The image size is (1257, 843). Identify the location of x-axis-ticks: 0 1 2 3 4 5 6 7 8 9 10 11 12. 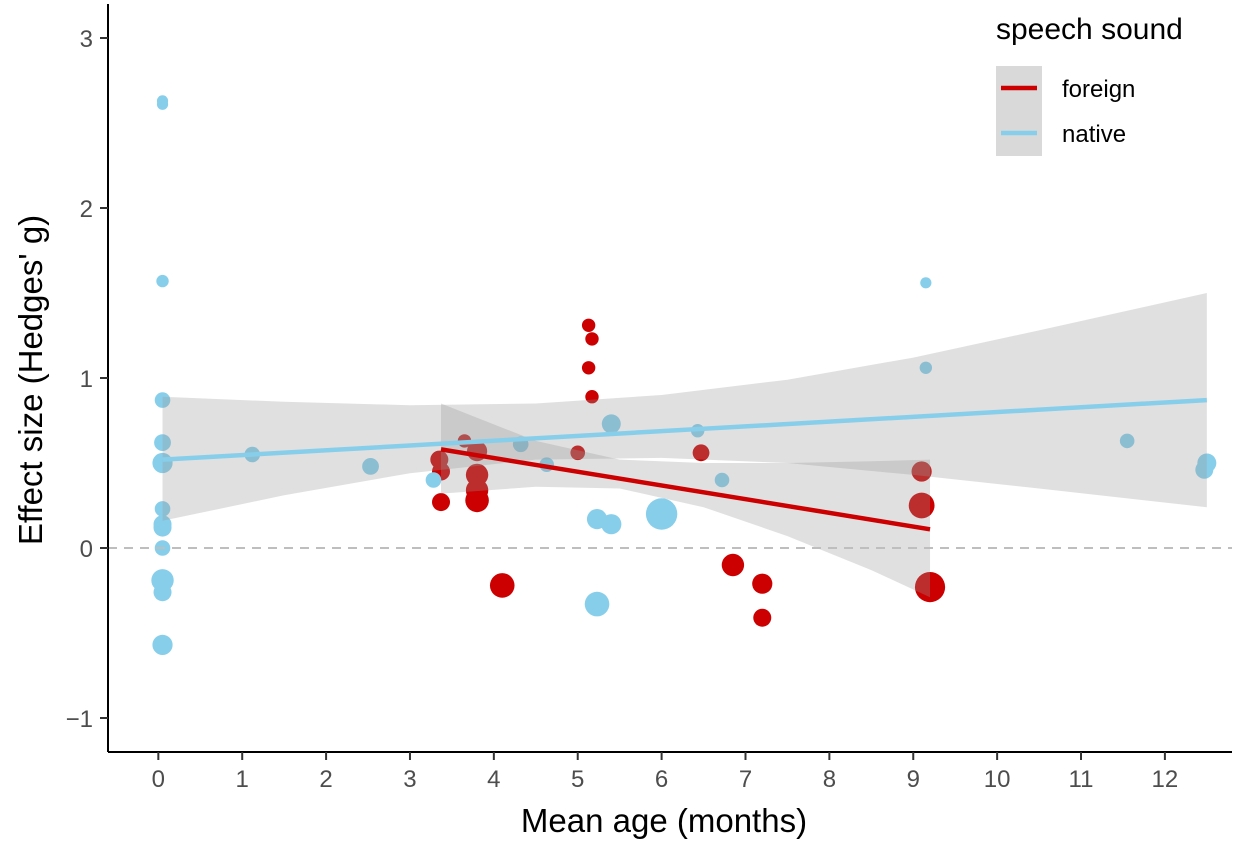
(665, 772).